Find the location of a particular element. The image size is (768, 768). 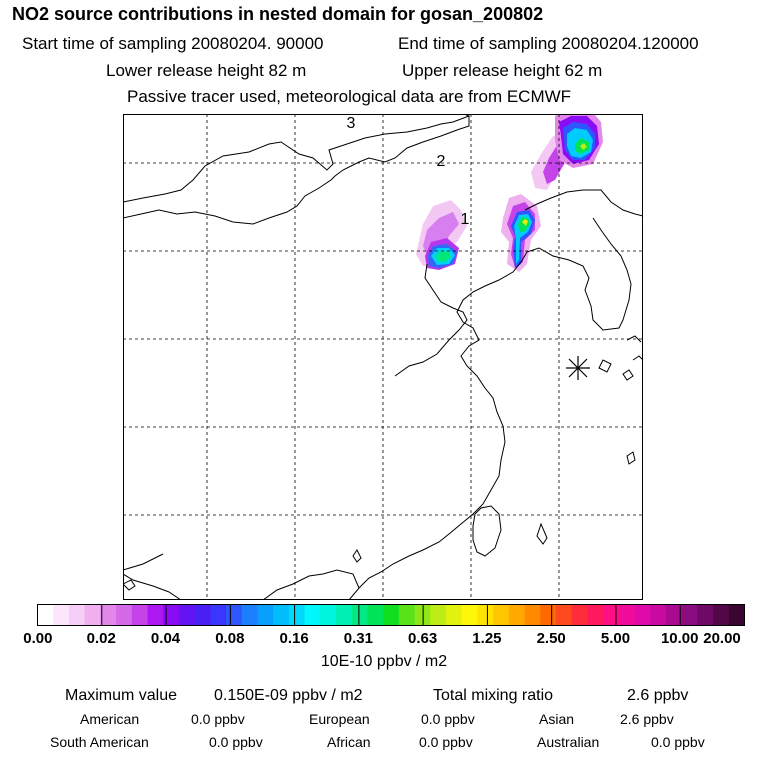

colorbar-tick-label: 0.02 is located at coordinates (101, 638).